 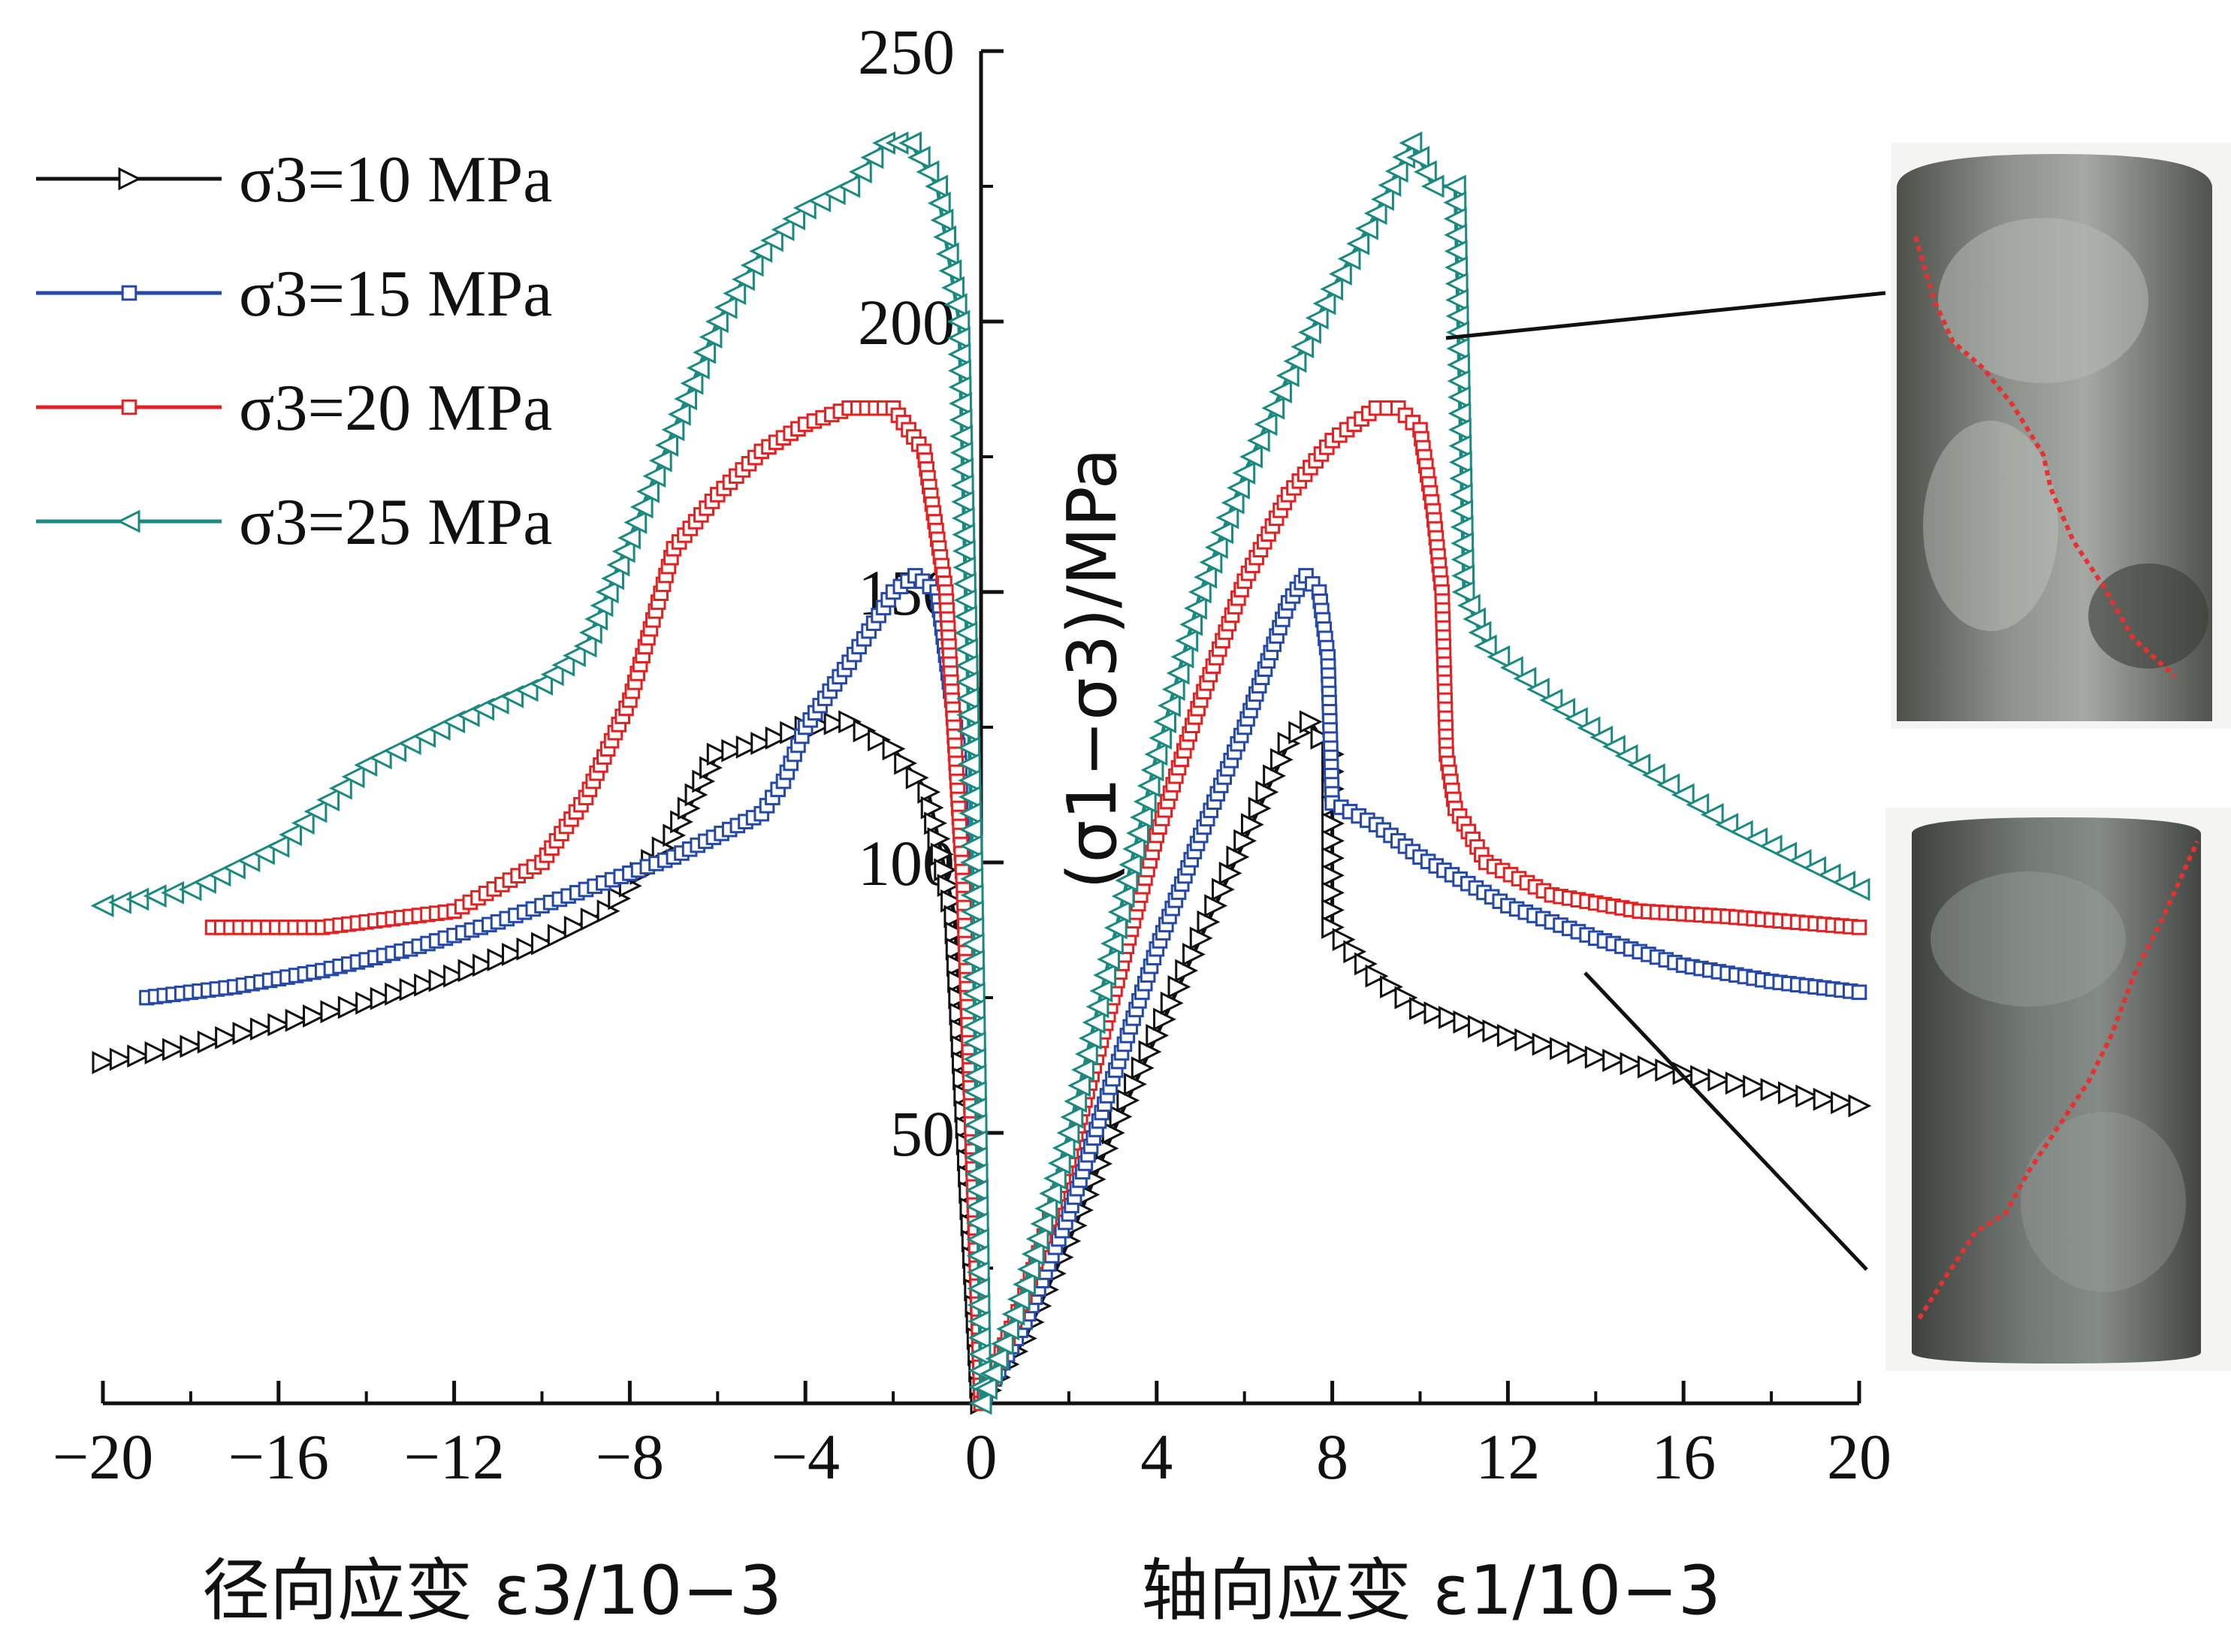 I want to click on legend-item: σ3=25 MPa, so click(x=294, y=522).